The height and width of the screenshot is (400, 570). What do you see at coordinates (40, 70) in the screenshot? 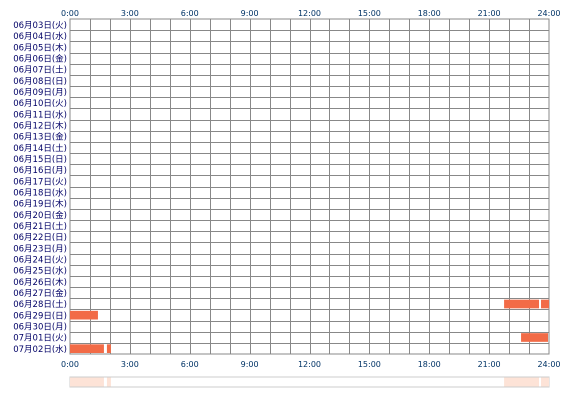
I see `row-label: 06月07日(土)` at bounding box center [40, 70].